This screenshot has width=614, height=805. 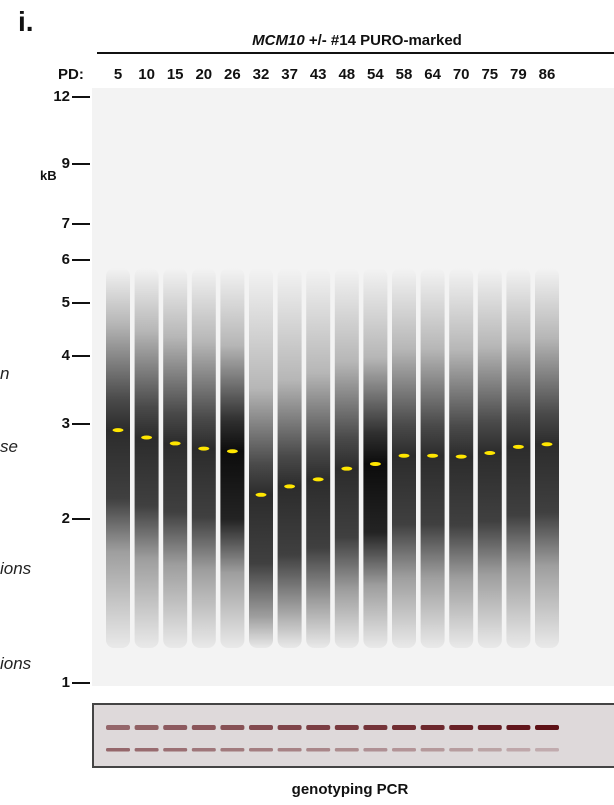 What do you see at coordinates (16, 663) in the screenshot?
I see `side-note-4: ions` at bounding box center [16, 663].